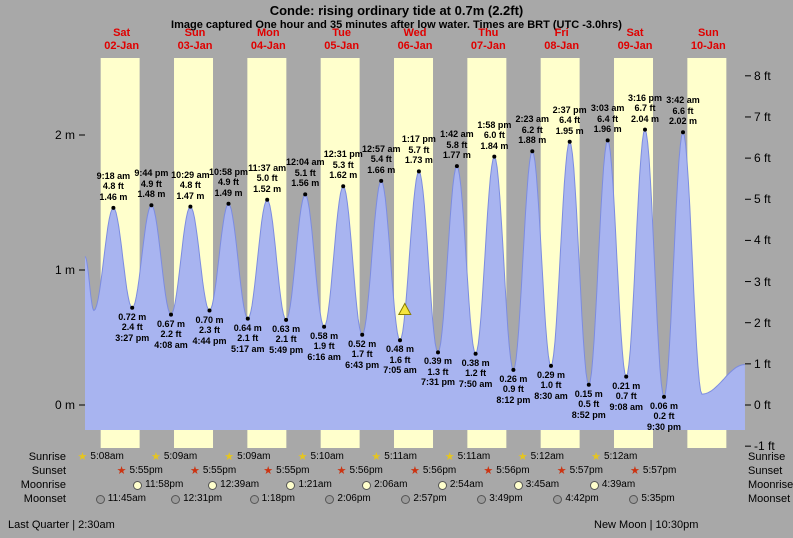 This screenshot has height=538, width=793. Describe the element at coordinates (513, 378) in the screenshot. I see `tide-height-m: 0.26 m` at that location.